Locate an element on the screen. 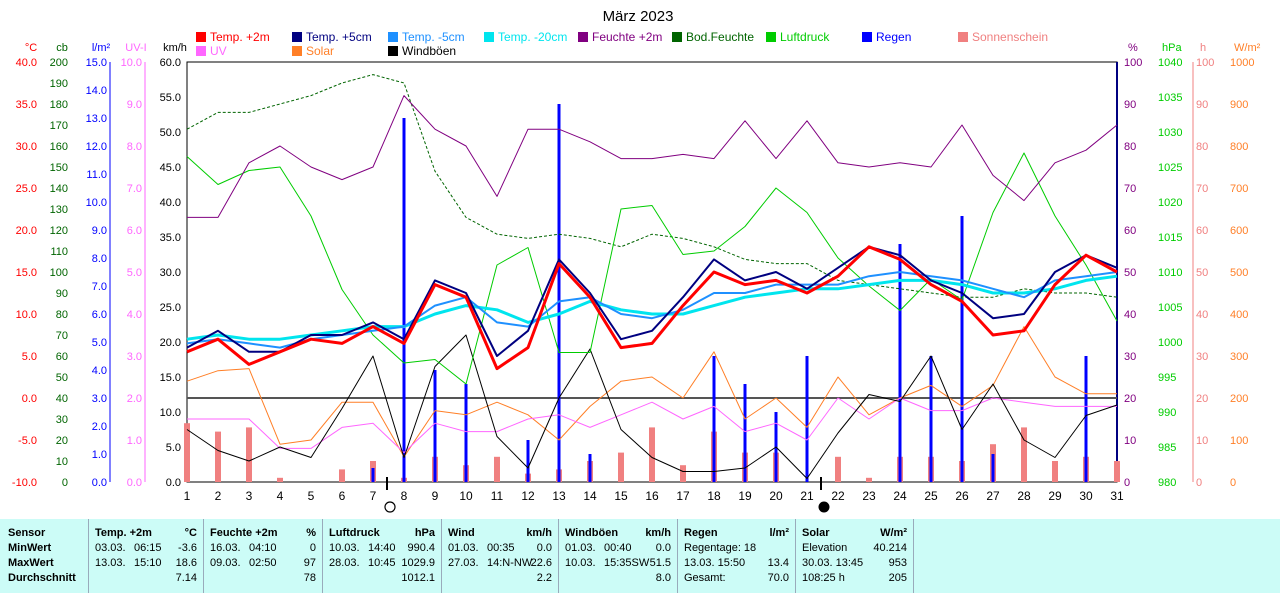 Image resolution: width=1280 pixels, height=593 pixels. series-line-temp-5cm is located at coordinates (652, 301).